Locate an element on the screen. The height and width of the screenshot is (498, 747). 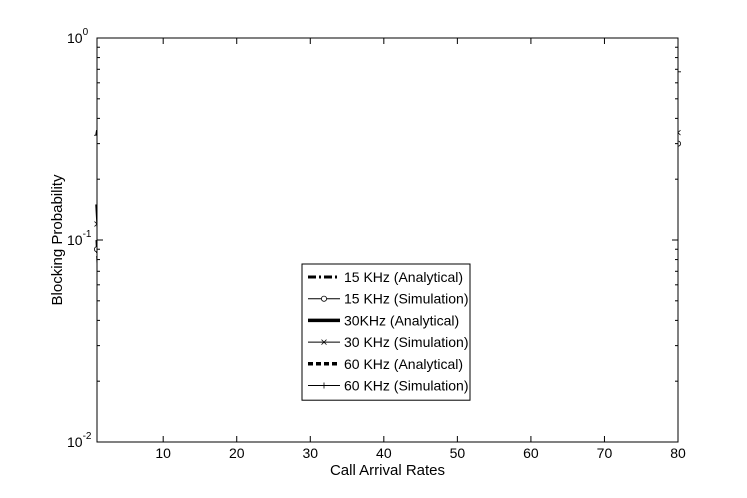
x-tick-label: 70 is located at coordinates (605, 453).